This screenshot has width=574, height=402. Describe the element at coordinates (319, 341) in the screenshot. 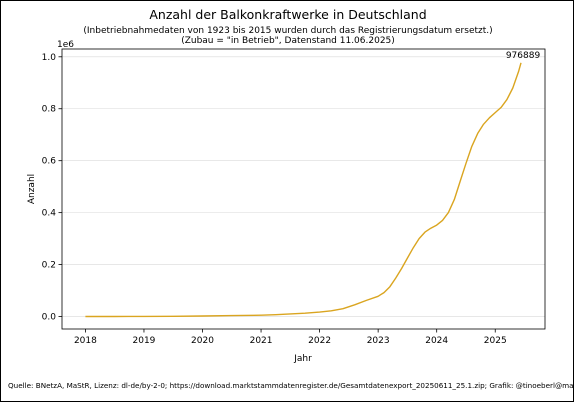

I see `x-tick-label: 2022` at that location.